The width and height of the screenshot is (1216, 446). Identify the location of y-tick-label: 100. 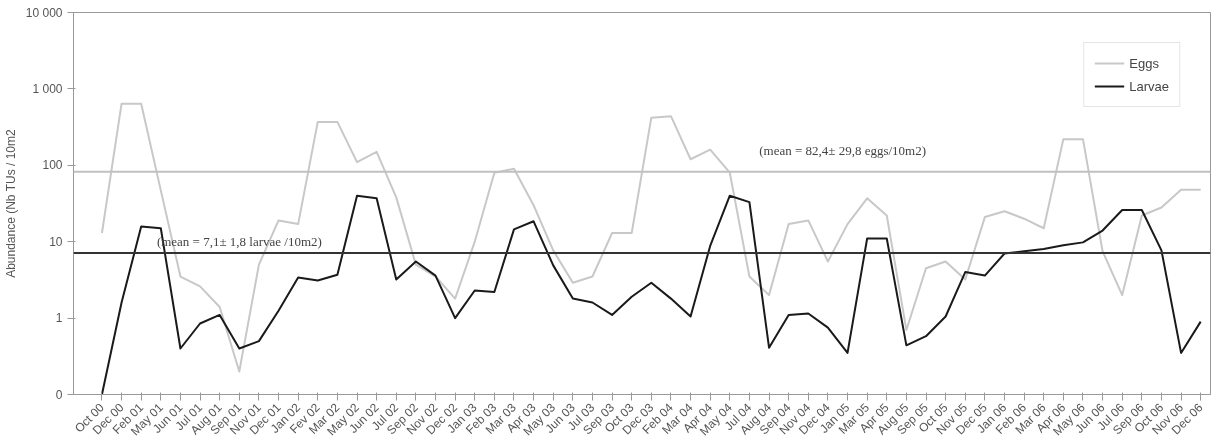
(52, 165).